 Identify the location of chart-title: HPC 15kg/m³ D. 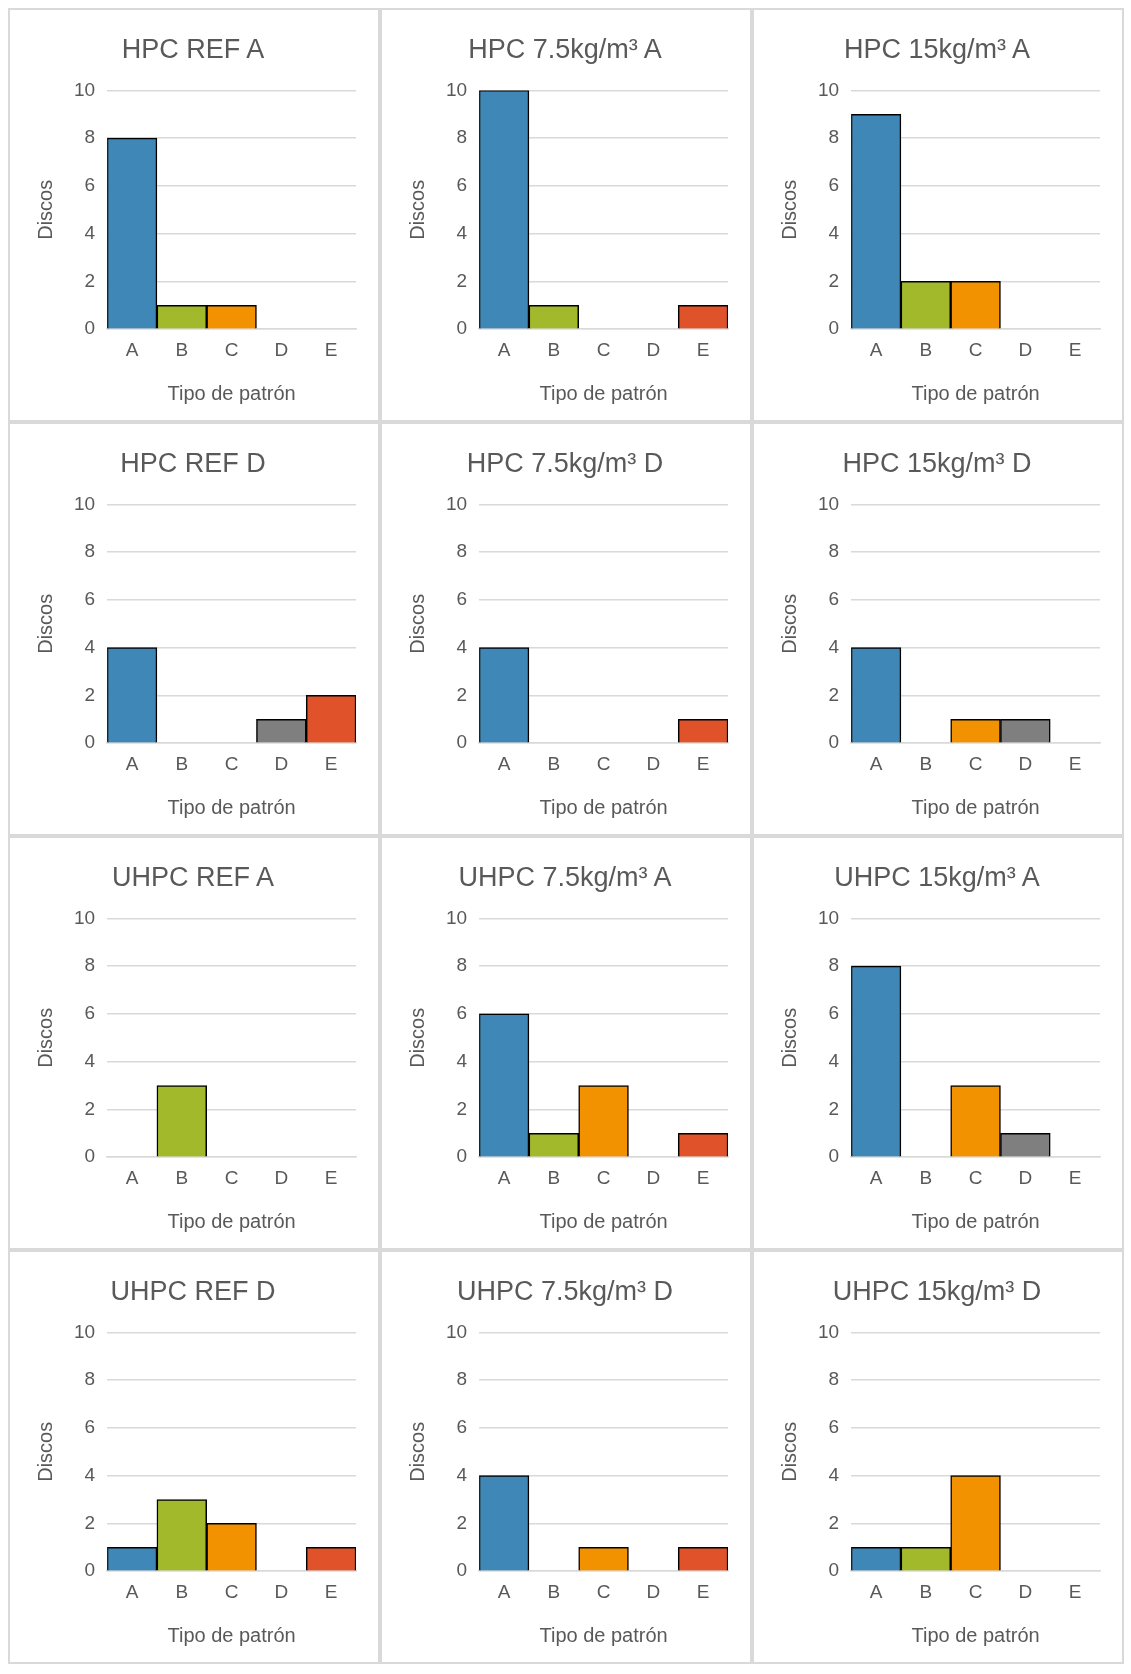
(937, 462).